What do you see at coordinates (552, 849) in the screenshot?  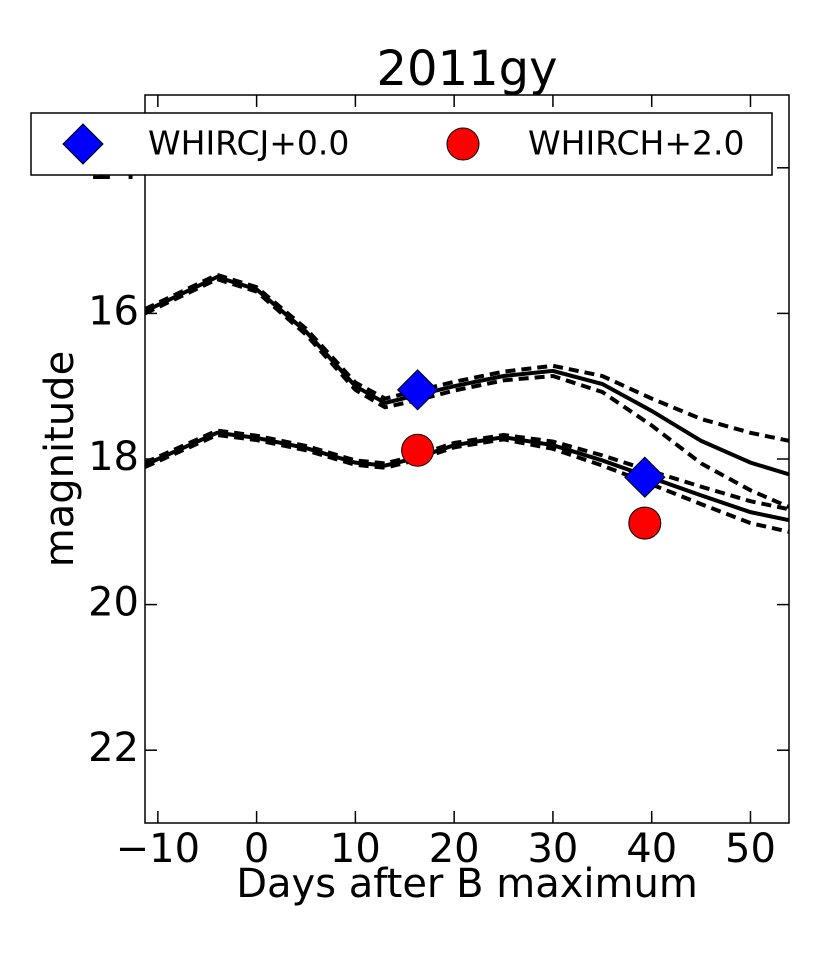 I see `x-tick-label: 30` at bounding box center [552, 849].